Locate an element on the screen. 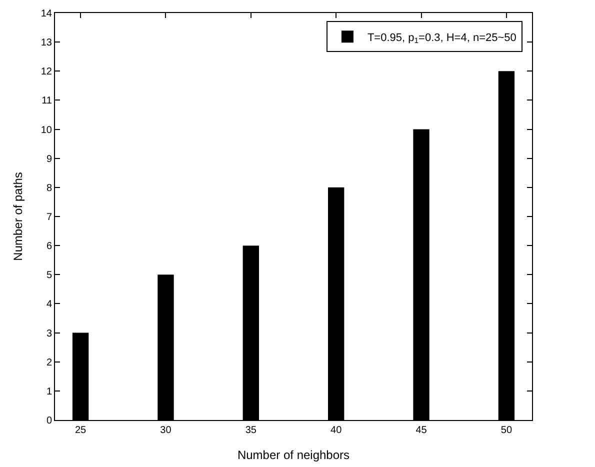  y-tick-label: 9 is located at coordinates (49, 159).